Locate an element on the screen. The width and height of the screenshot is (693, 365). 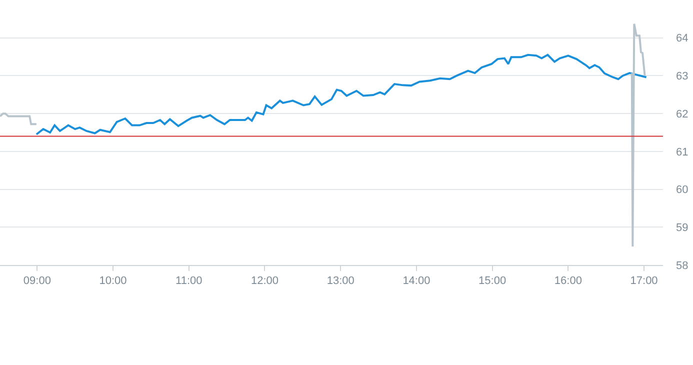
x-tick-label: 10:00 is located at coordinates (113, 281).